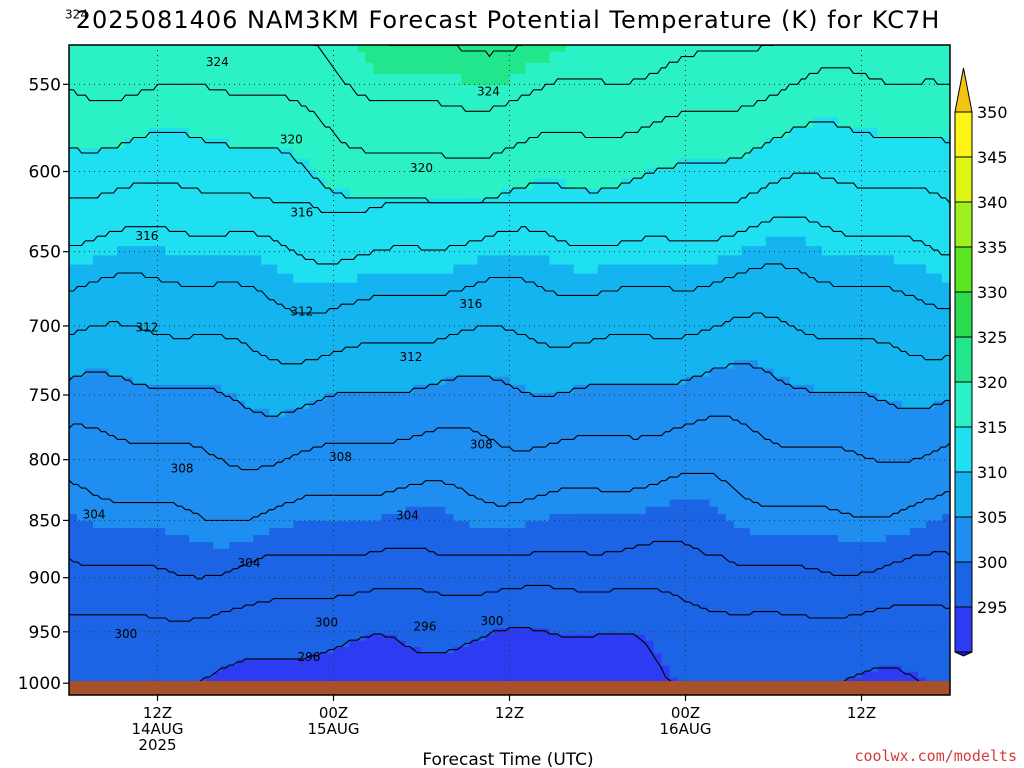  I want to click on y-tick-label: 800, so click(45, 461).